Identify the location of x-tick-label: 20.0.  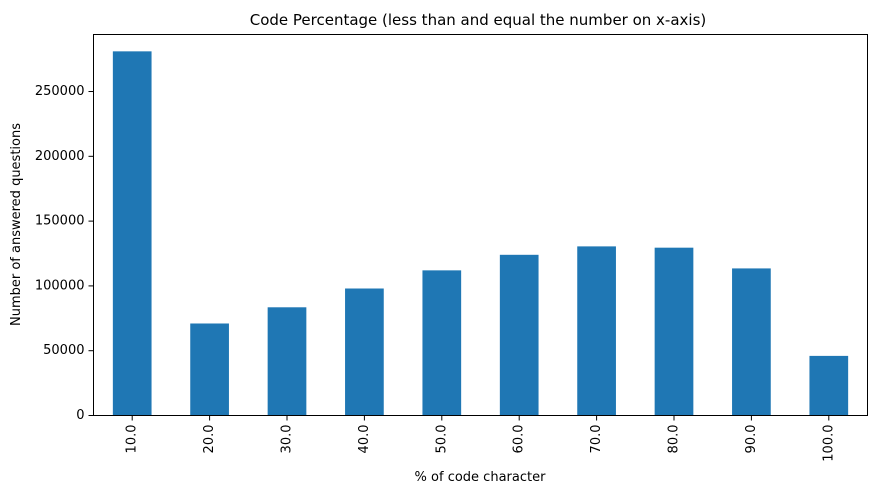
(209, 439).